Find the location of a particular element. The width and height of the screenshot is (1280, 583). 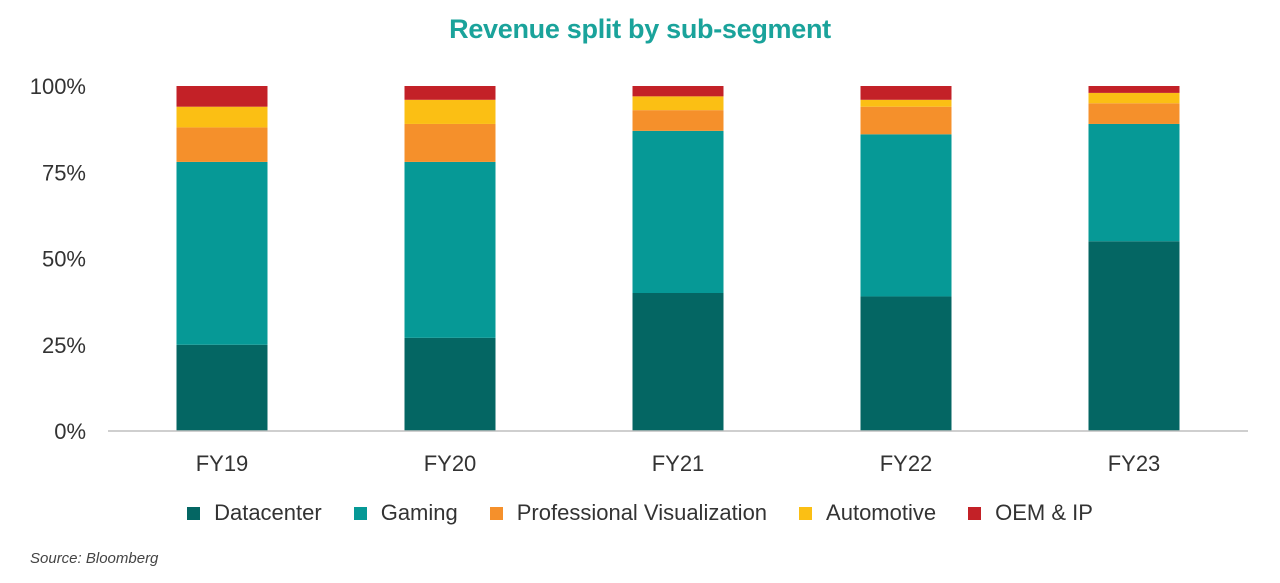

source-note: Source: Bloomberg is located at coordinates (94, 558).